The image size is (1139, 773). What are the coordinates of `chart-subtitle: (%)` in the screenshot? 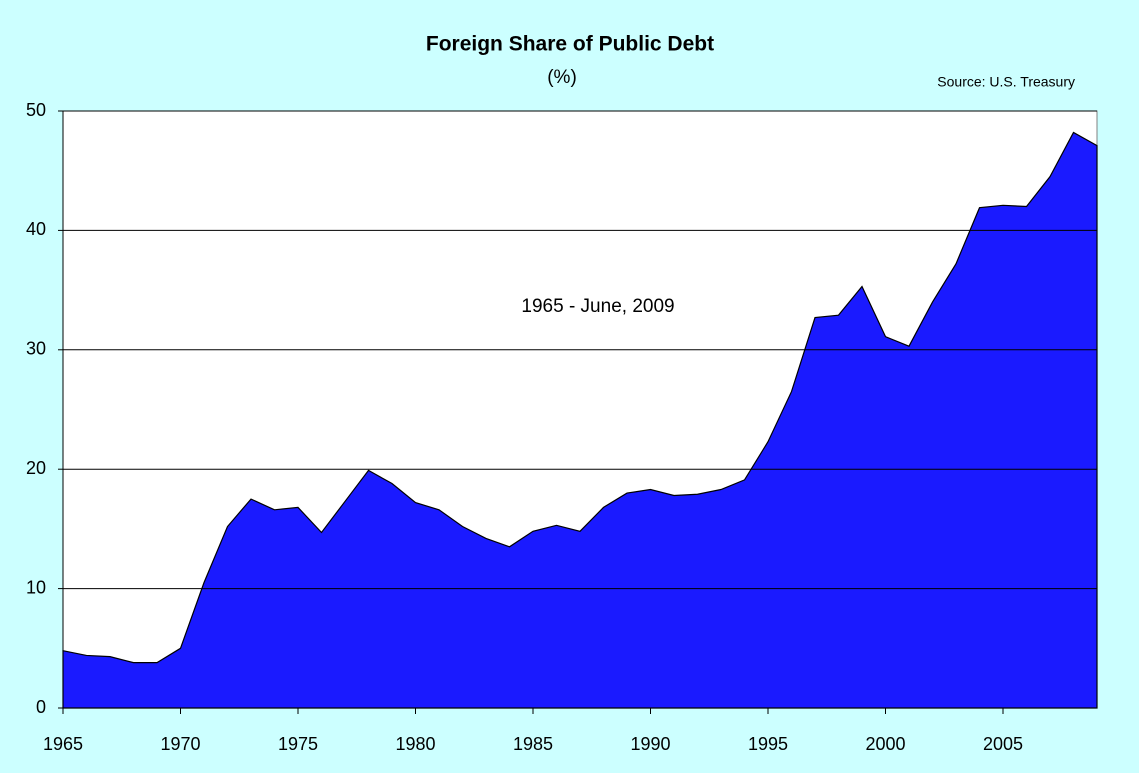 It's located at (562, 77).